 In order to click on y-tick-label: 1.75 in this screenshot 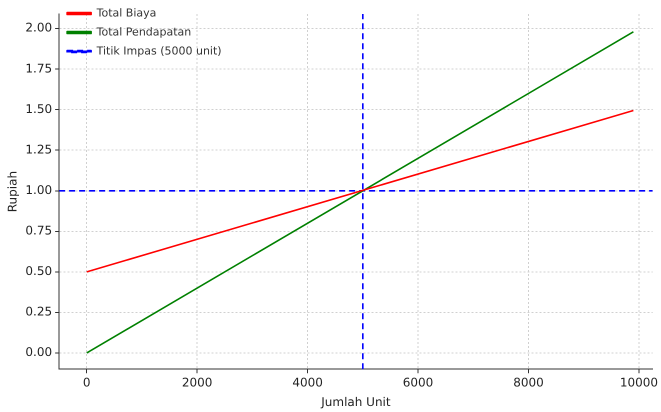, I will do `click(38, 68)`.